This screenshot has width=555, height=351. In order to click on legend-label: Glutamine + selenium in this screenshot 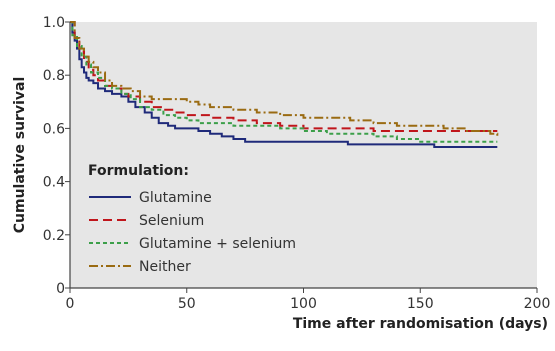, I will do `click(217, 244)`.